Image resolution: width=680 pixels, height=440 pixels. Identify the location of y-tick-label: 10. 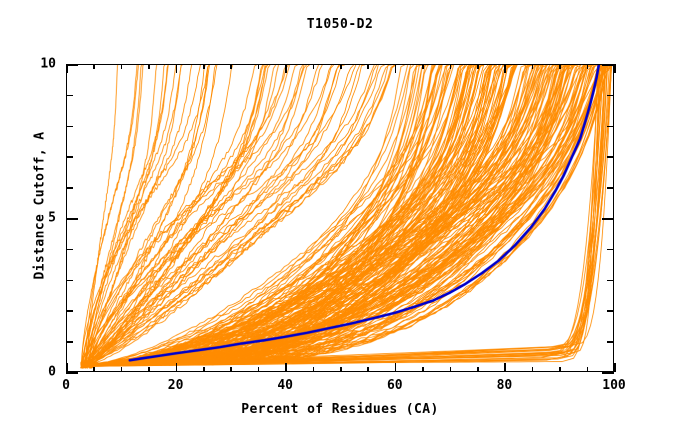
(48, 64).